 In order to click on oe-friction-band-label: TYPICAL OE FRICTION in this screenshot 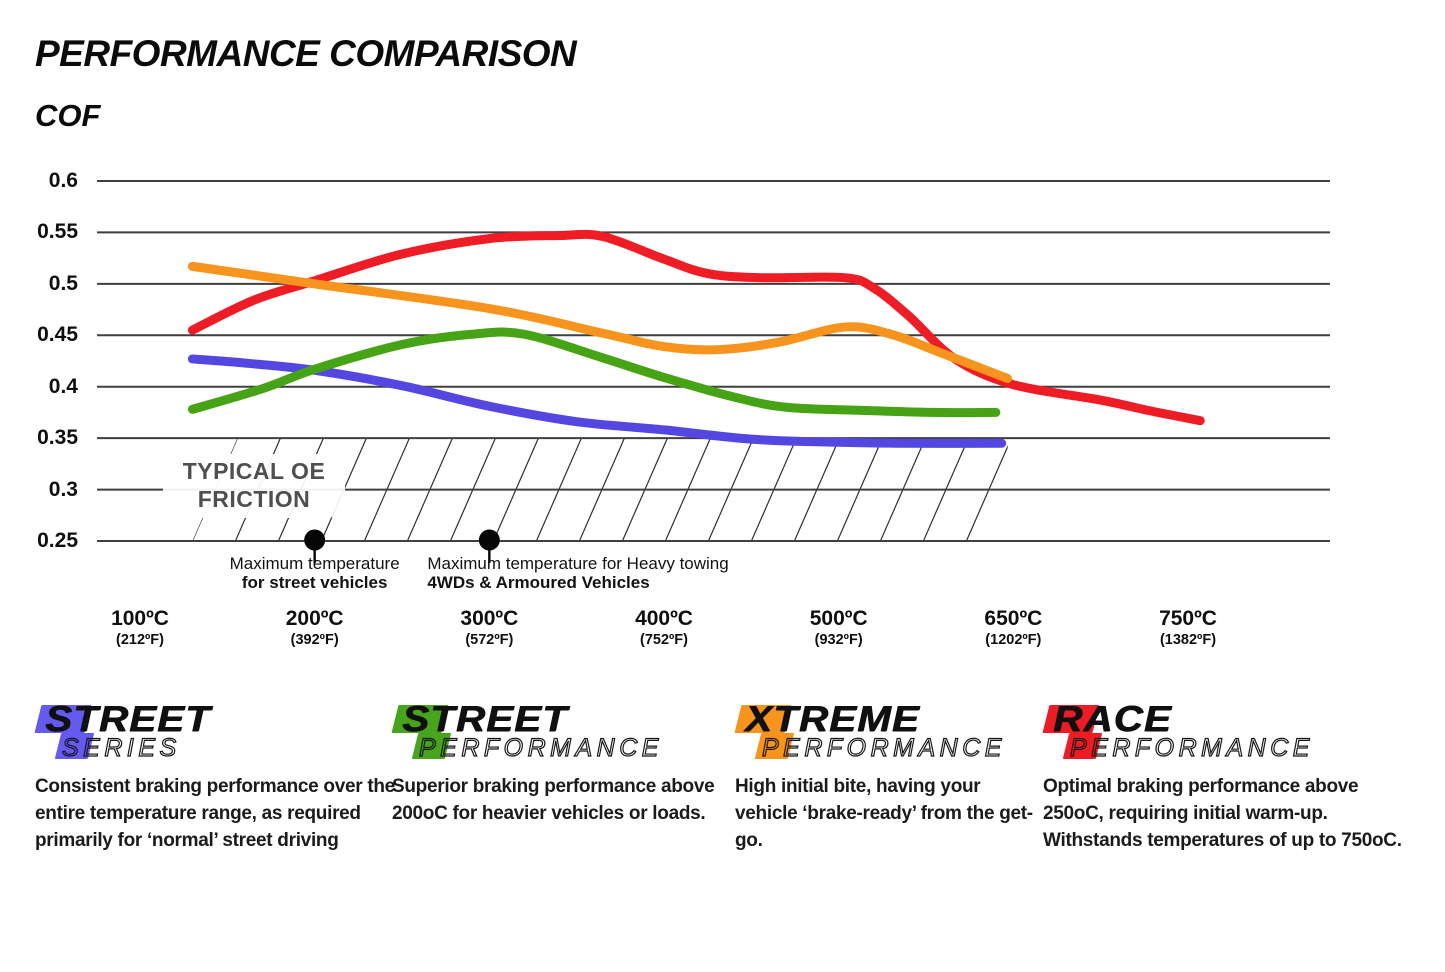, I will do `click(254, 486)`.